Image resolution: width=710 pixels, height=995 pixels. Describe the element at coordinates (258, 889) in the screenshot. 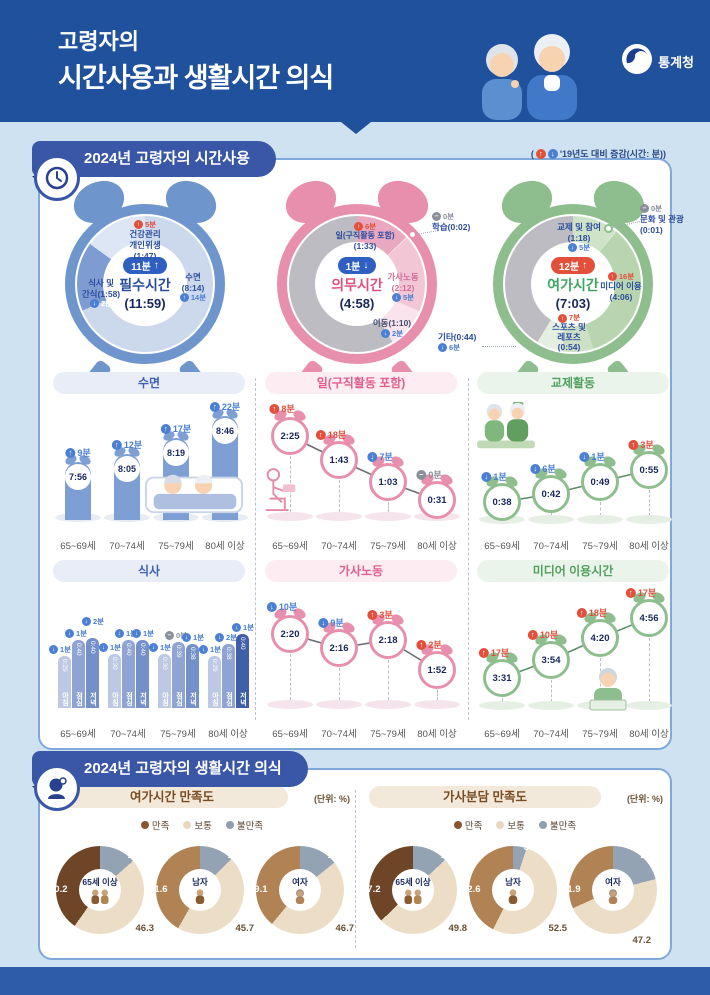

I see `satisfied-value: 39.1` at that location.